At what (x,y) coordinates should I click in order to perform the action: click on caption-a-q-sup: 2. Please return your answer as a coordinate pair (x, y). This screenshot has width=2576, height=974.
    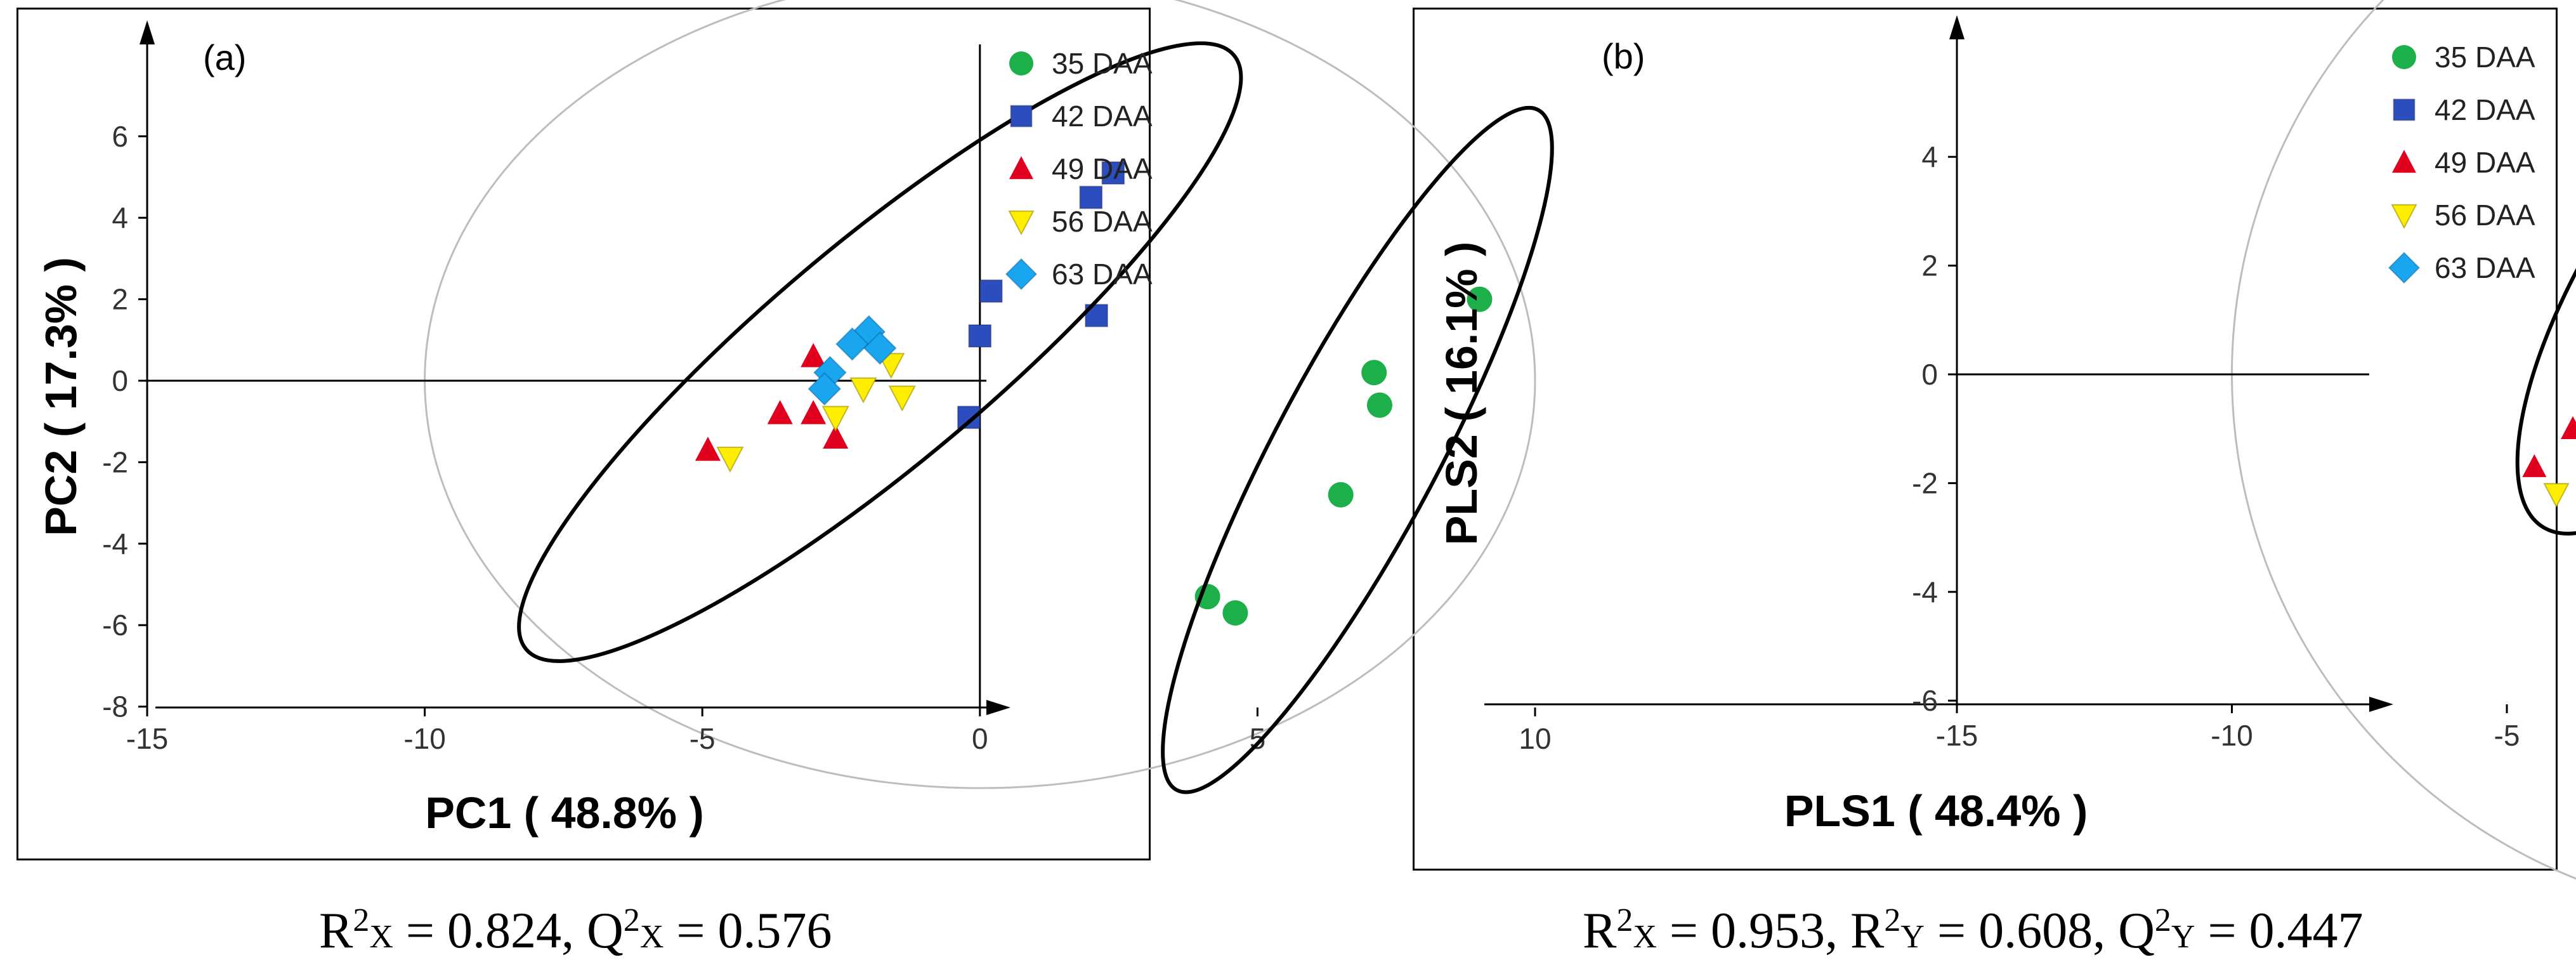
    Looking at the image, I should click on (631, 920).